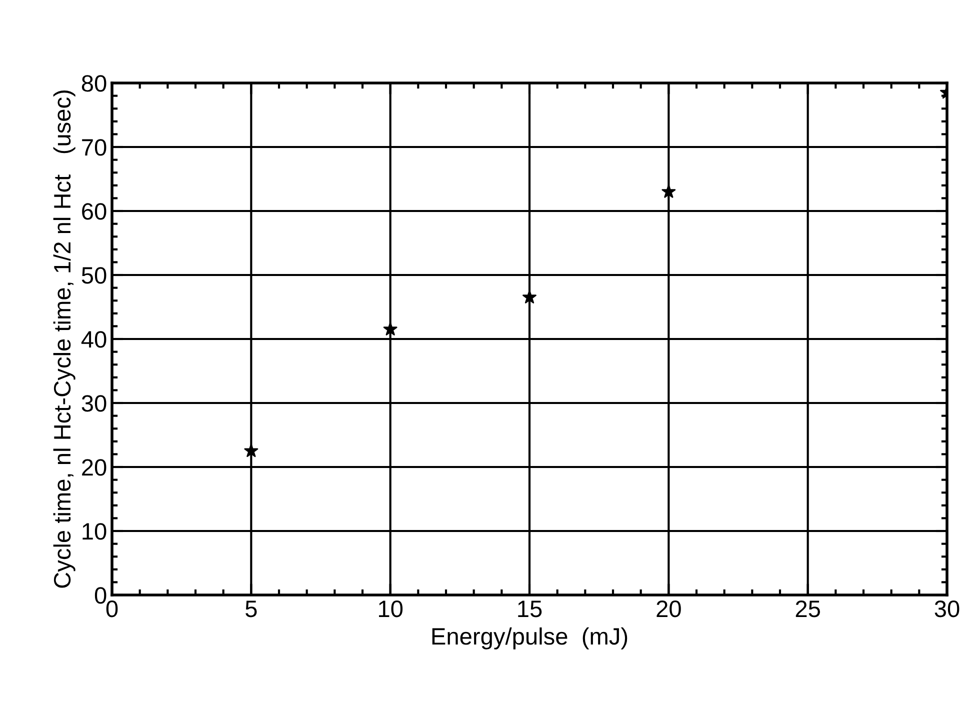 Image resolution: width=964 pixels, height=701 pixels. I want to click on y-axis-title: Cycle time, nl Hct-Cycle time, 1/2 nl Hct (usec), so click(64, 339).